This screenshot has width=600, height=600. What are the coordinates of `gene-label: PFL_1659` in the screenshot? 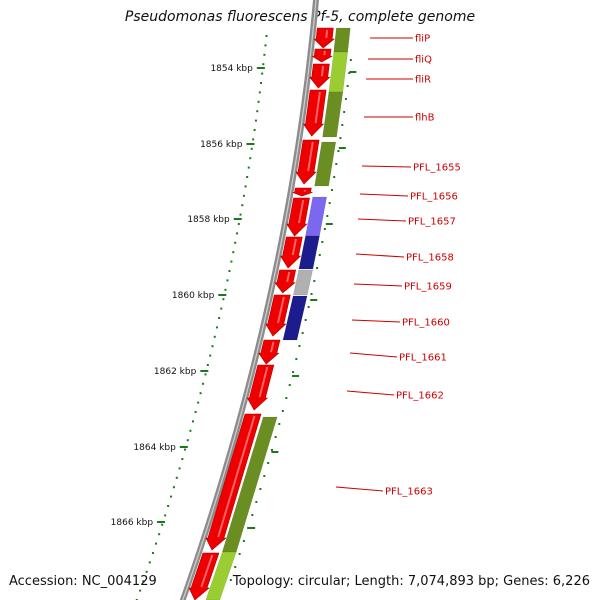 It's located at (428, 287).